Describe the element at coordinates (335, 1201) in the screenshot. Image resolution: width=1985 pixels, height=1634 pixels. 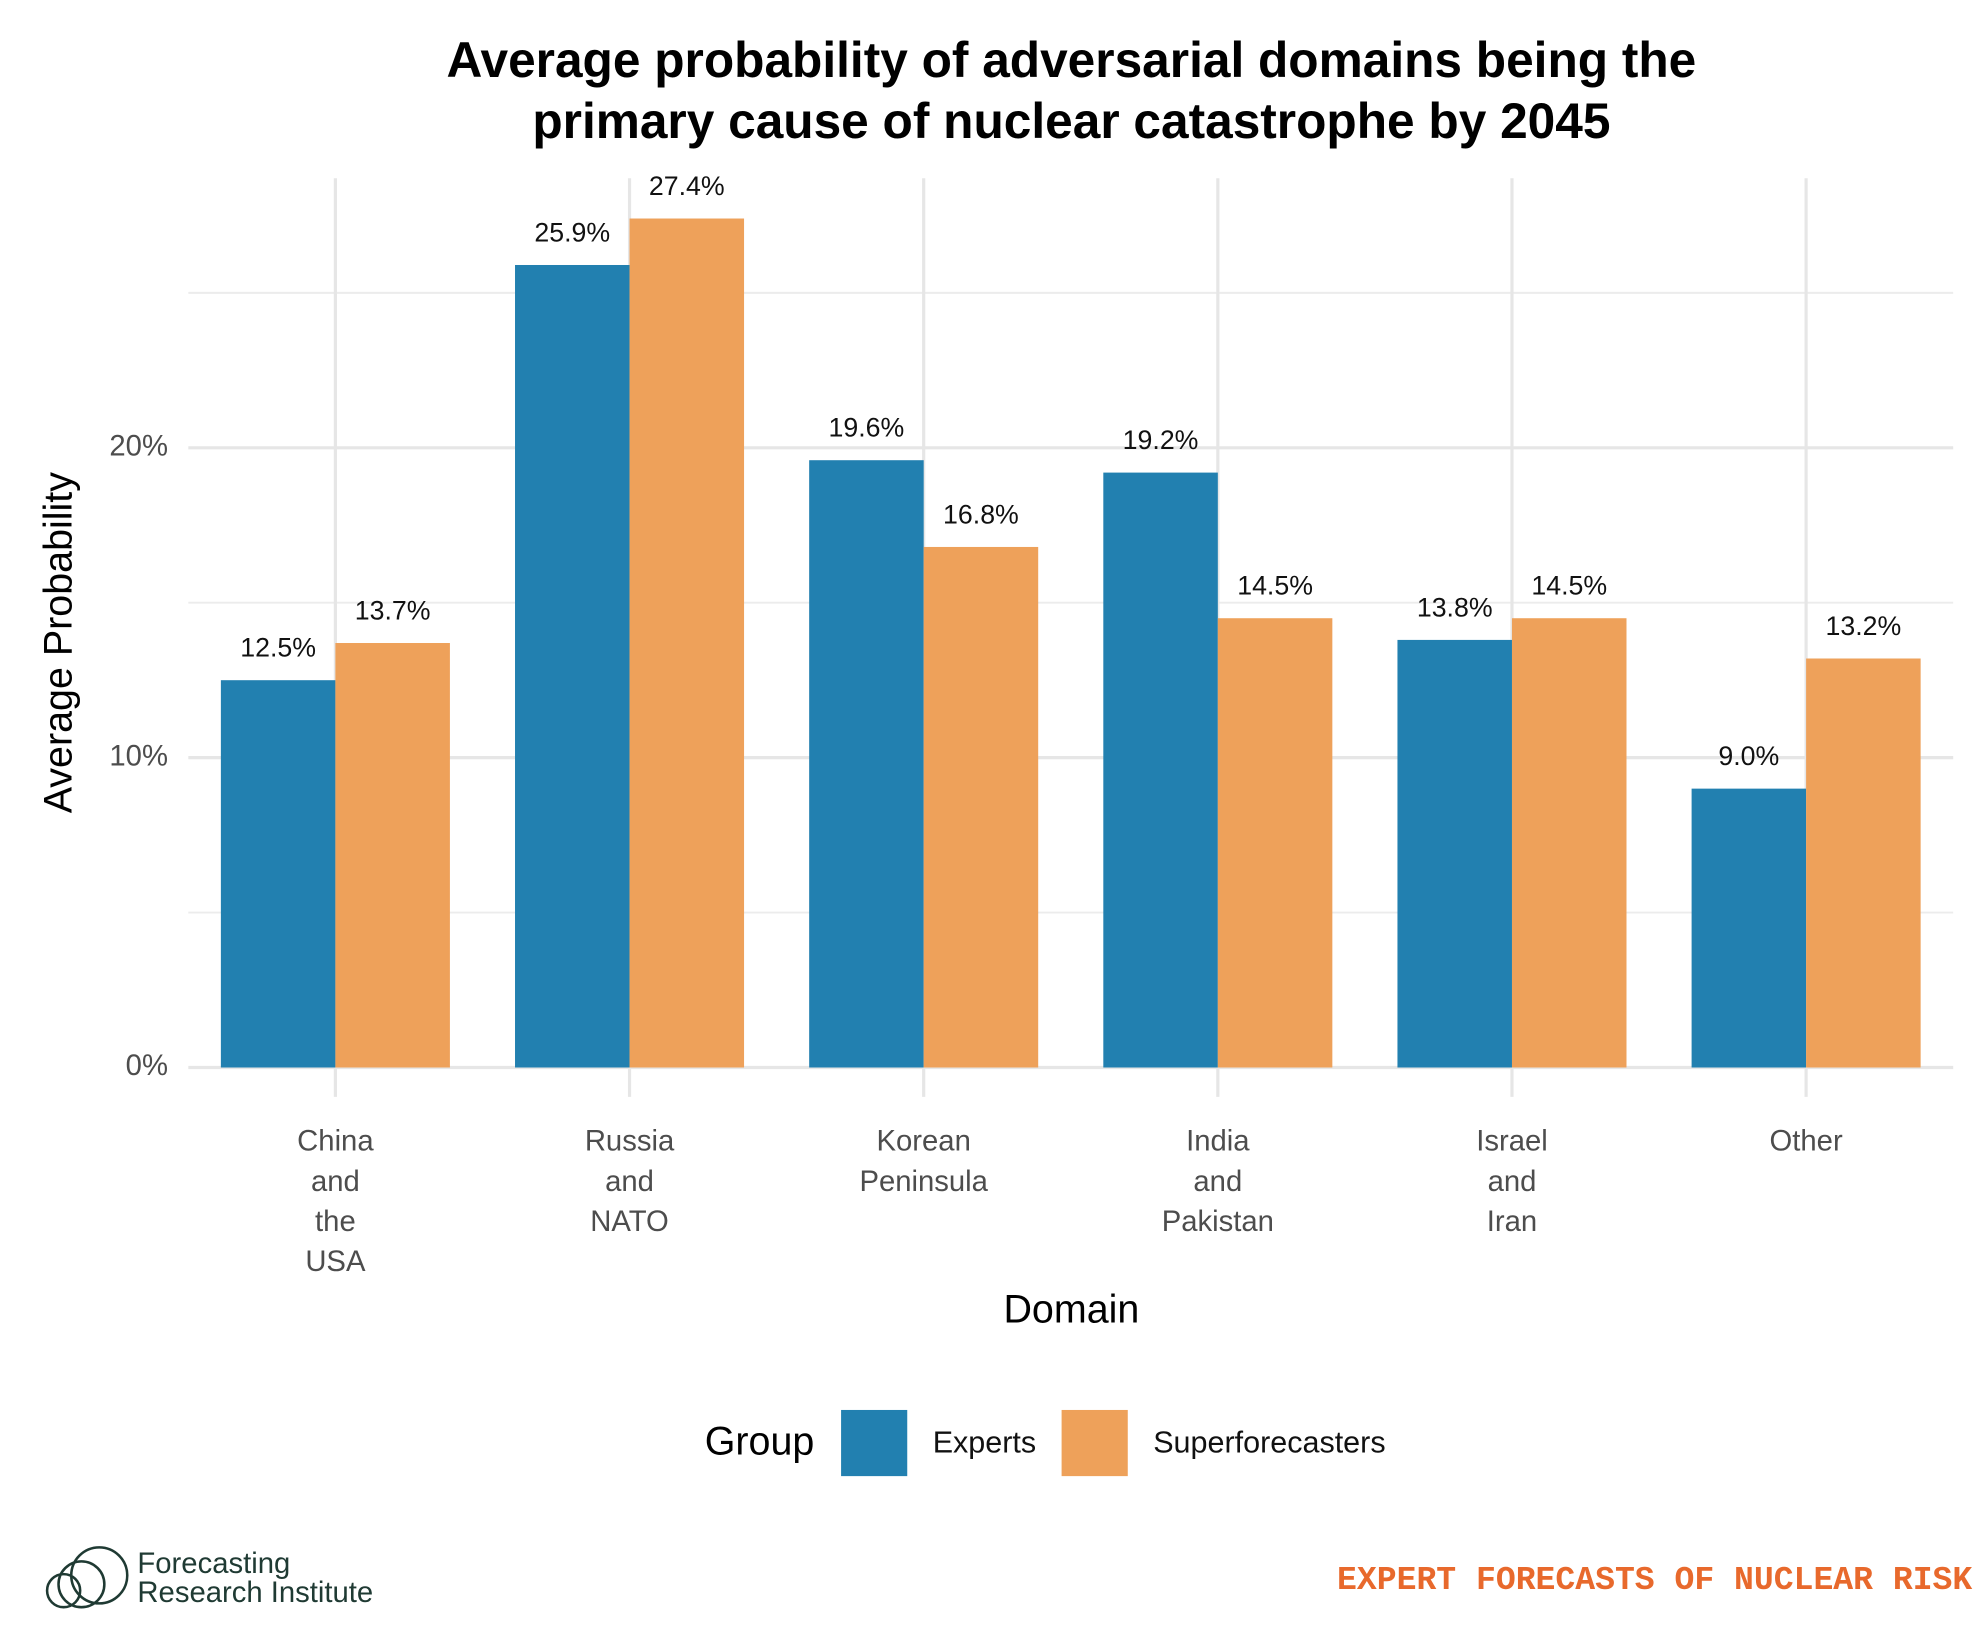
I see `x-tick-label: China and the USA` at that location.